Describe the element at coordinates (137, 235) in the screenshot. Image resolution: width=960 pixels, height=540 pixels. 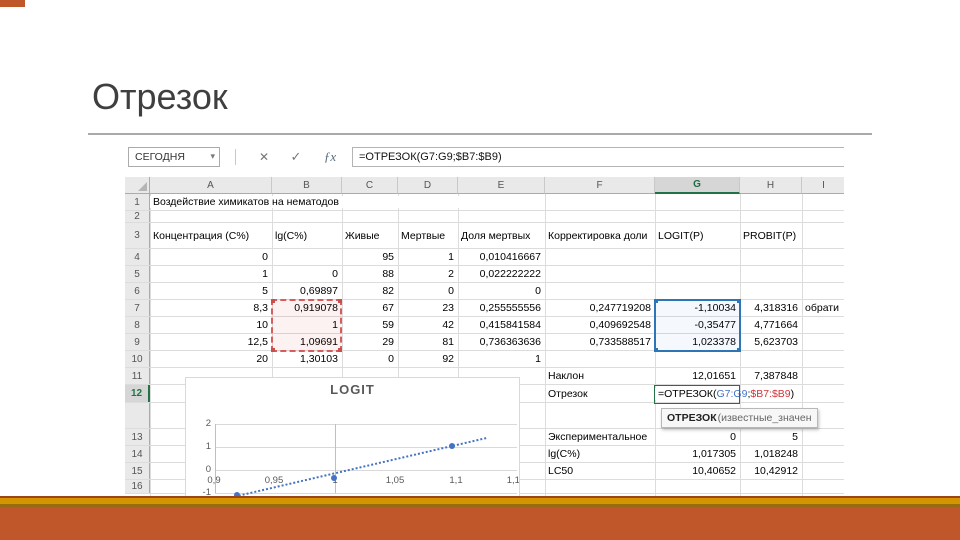
I see `row-header-3: 3` at that location.